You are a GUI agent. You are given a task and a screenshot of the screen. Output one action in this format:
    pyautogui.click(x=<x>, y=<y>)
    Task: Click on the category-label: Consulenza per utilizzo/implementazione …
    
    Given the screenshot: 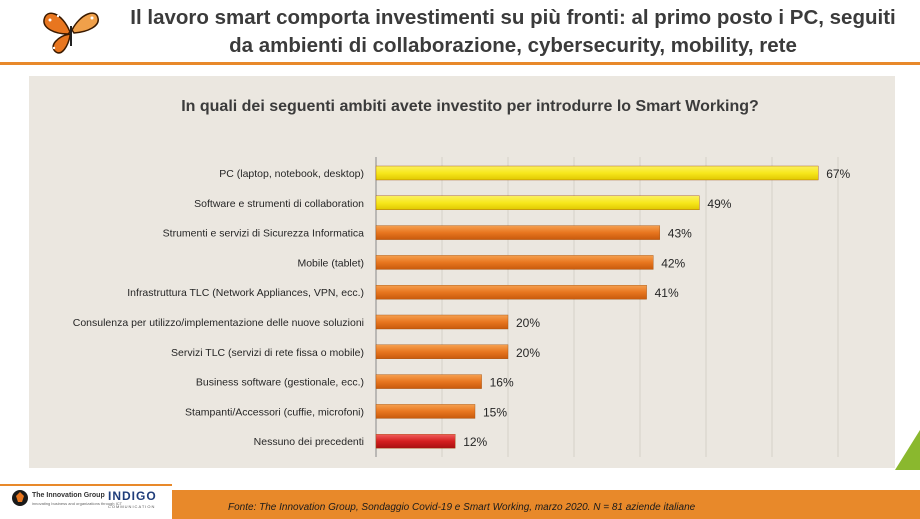 What is the action you would take?
    pyautogui.click(x=218, y=323)
    